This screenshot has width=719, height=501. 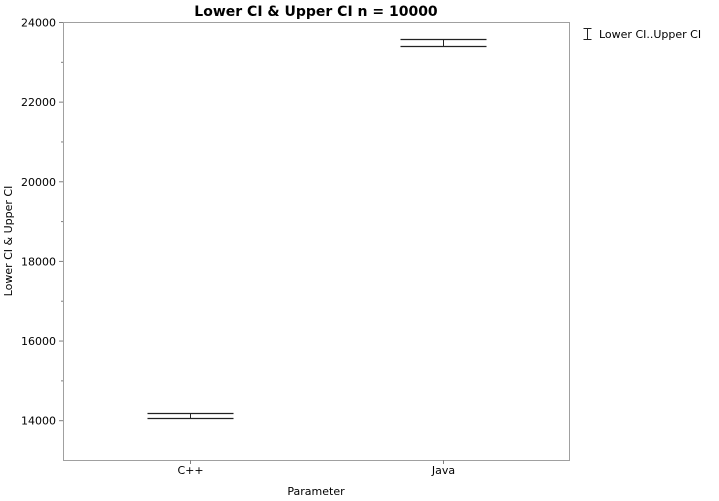 I want to click on y-tick-label: 24000, so click(x=38, y=23).